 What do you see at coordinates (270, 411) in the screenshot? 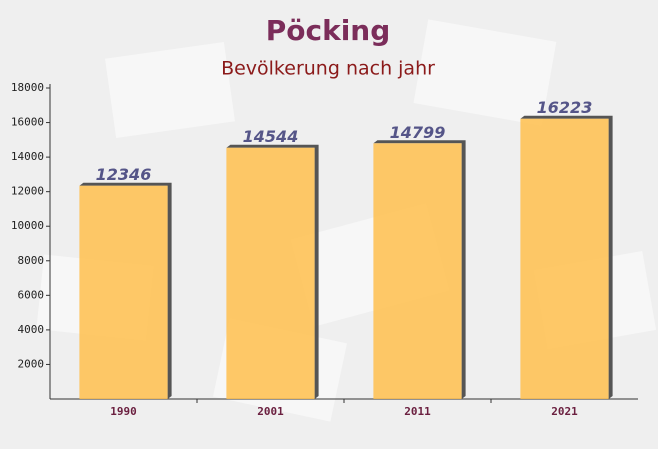
I see `x-tick-label: 2001` at bounding box center [270, 411].